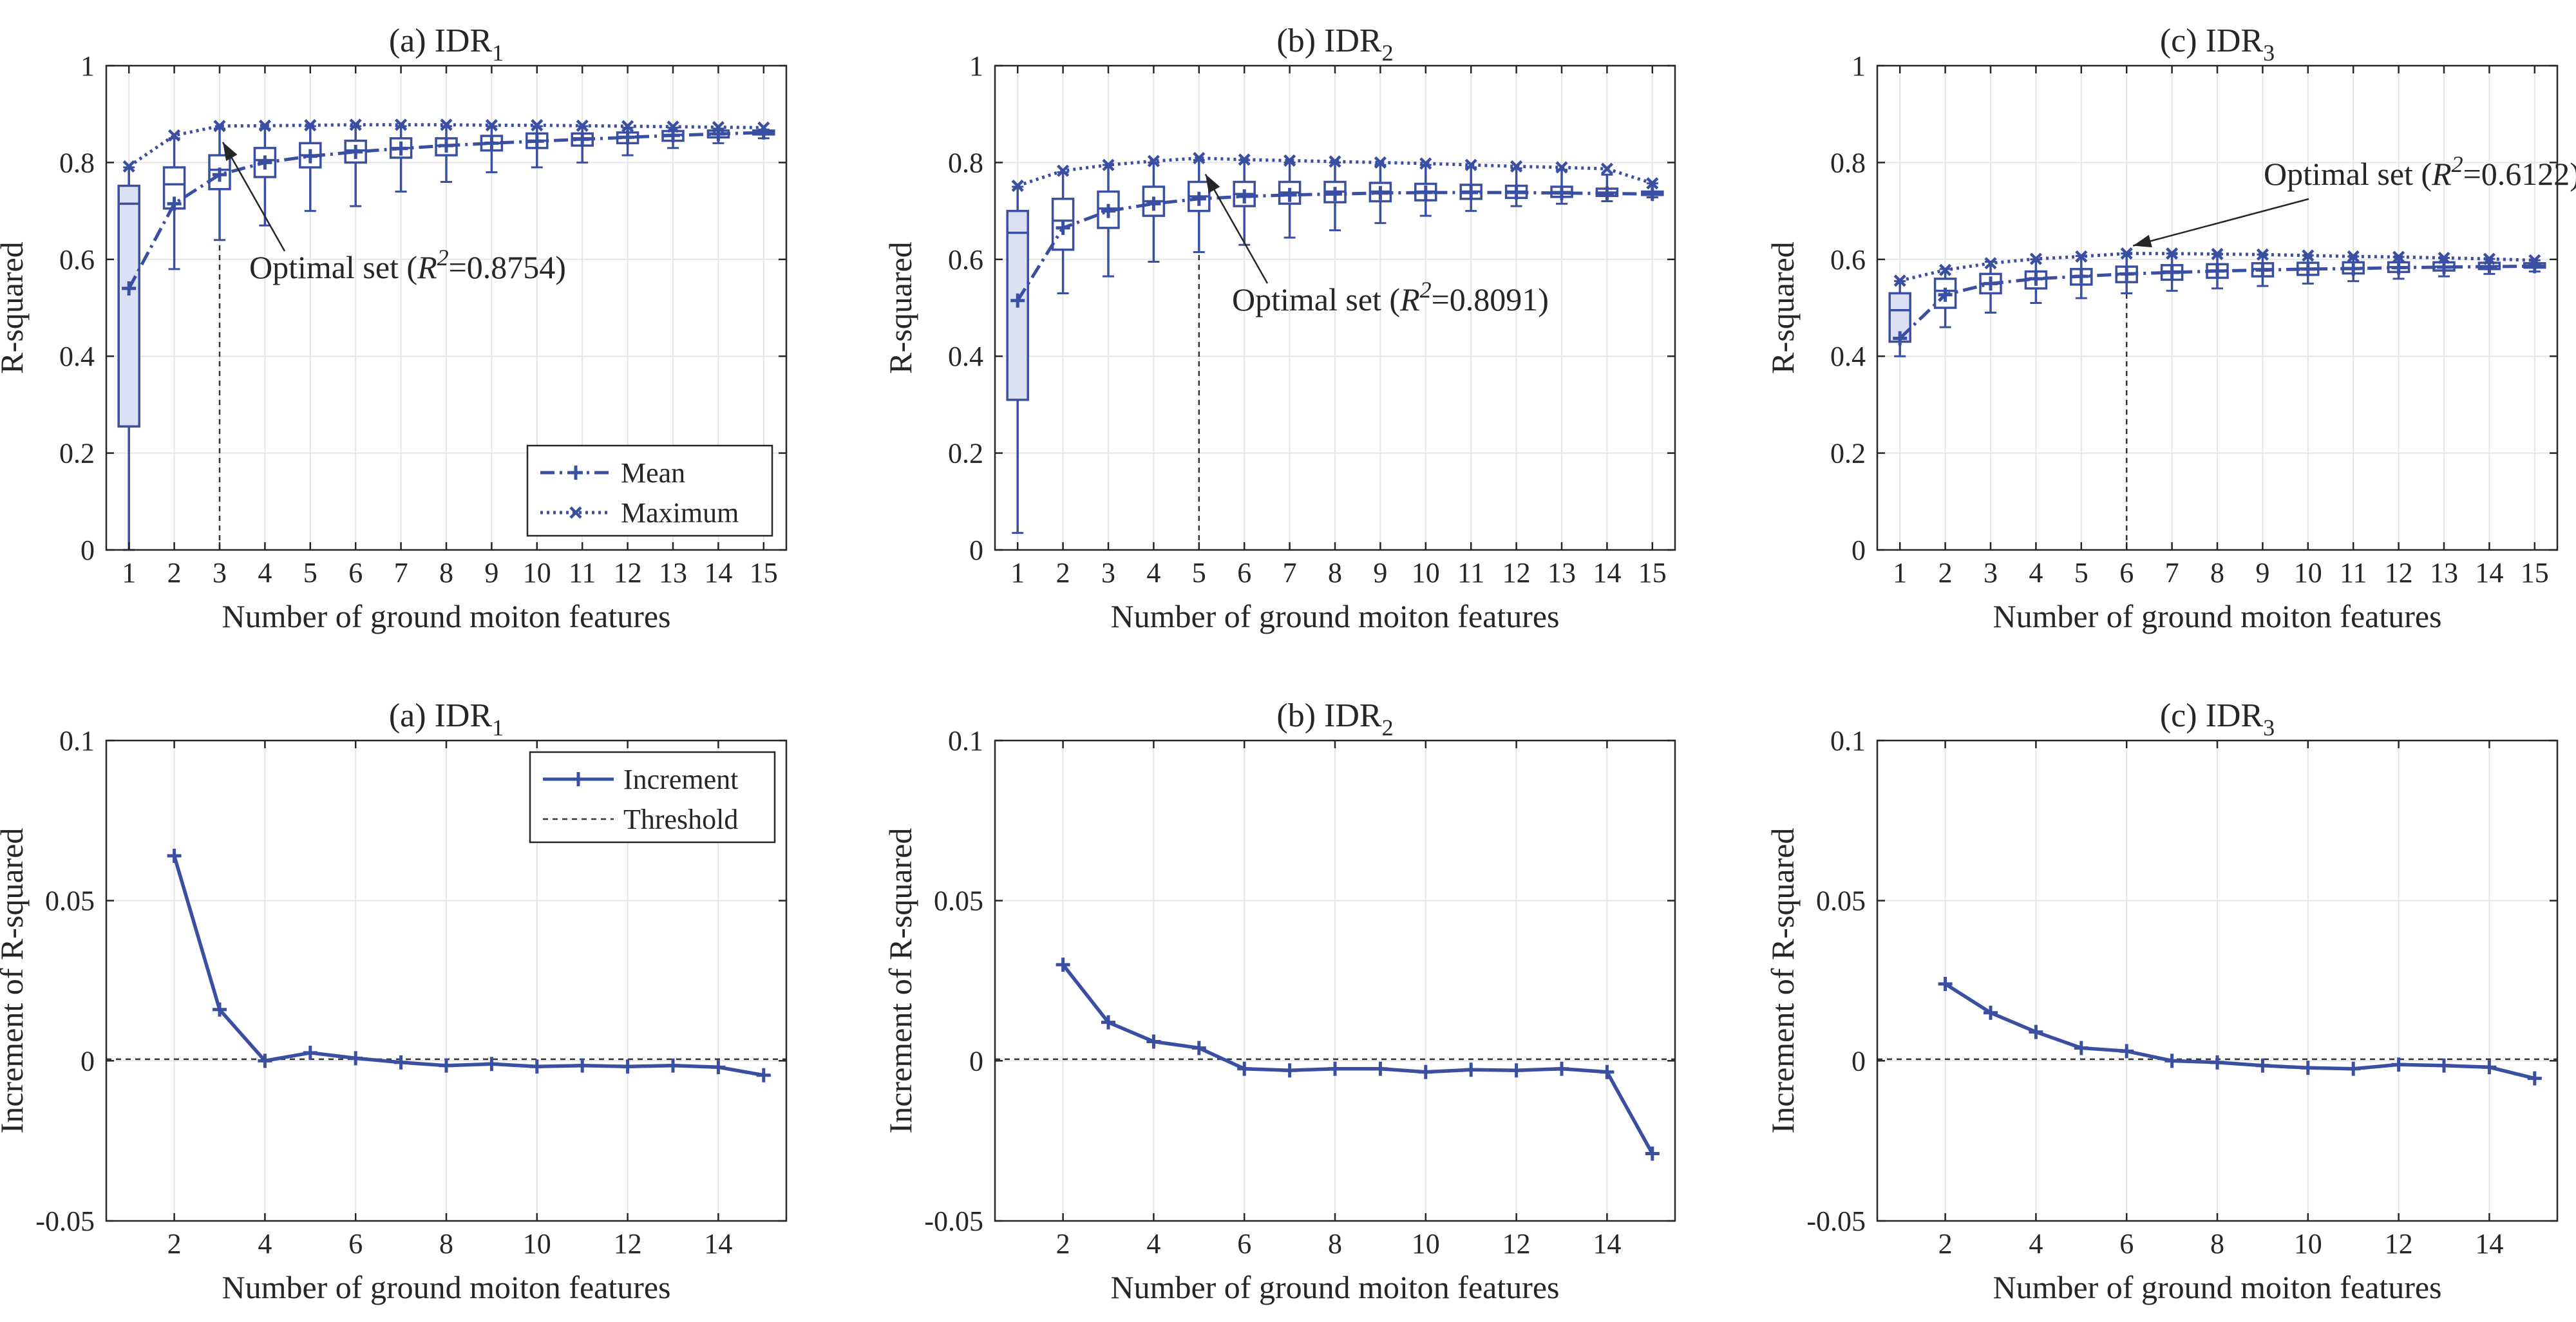 The width and height of the screenshot is (2576, 1322). I want to click on x-tick-label: 4, so click(1153, 1244).